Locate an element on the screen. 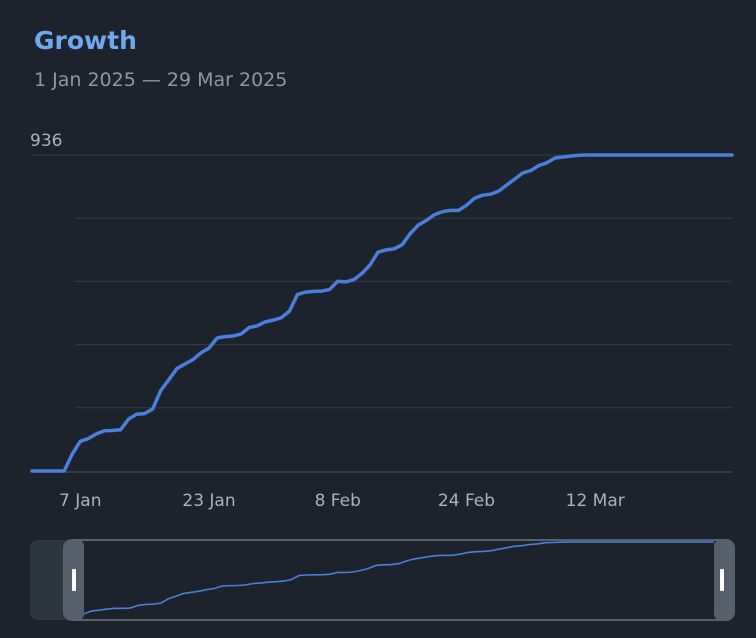 The height and width of the screenshot is (638, 756). x-tick-labels: 7 Jan 23 Jan 8 Feb 24 Feb 12 Mar is located at coordinates (342, 501).